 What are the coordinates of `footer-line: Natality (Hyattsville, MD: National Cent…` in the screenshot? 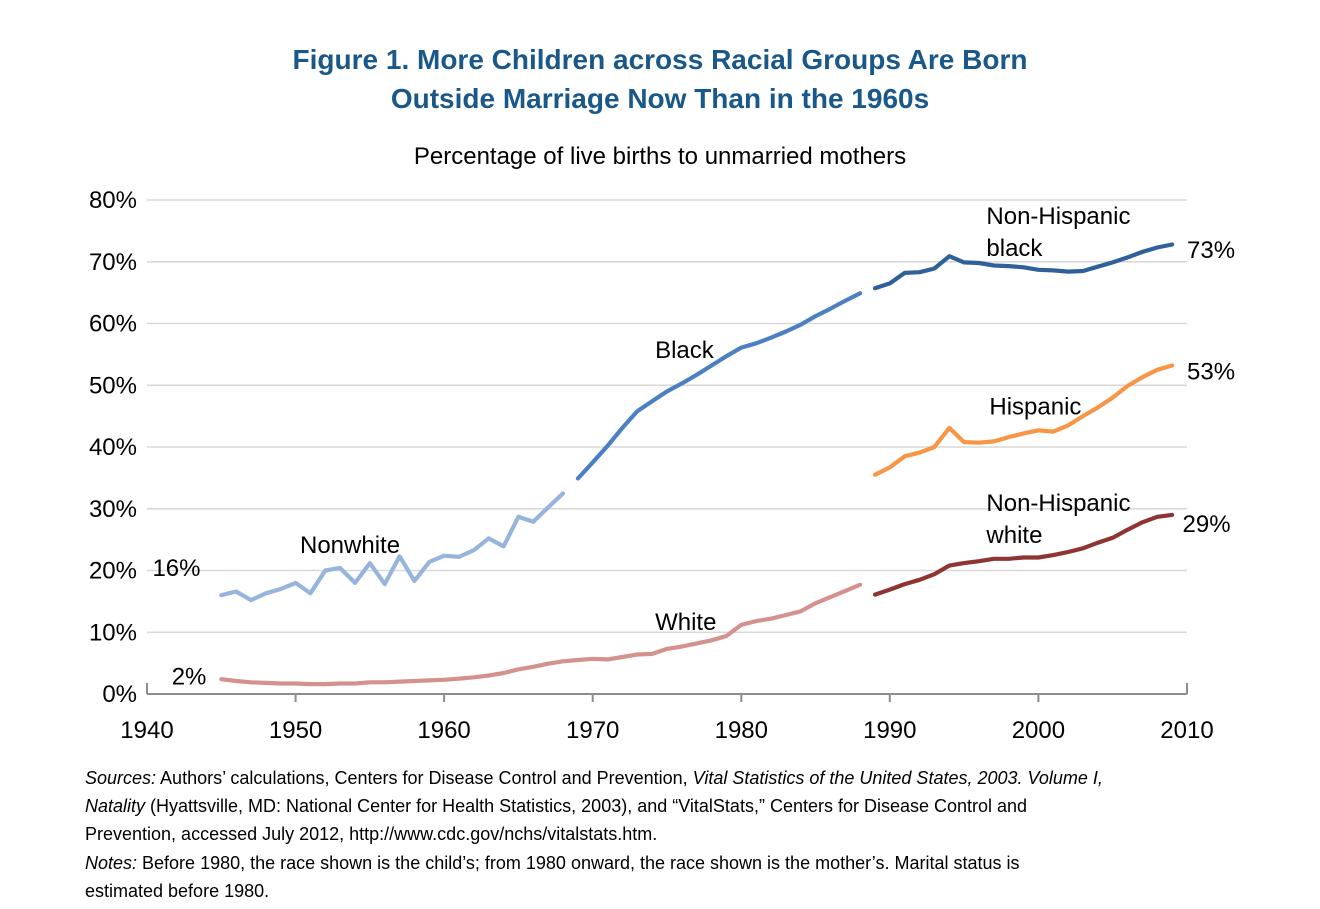 It's located at (672, 806).